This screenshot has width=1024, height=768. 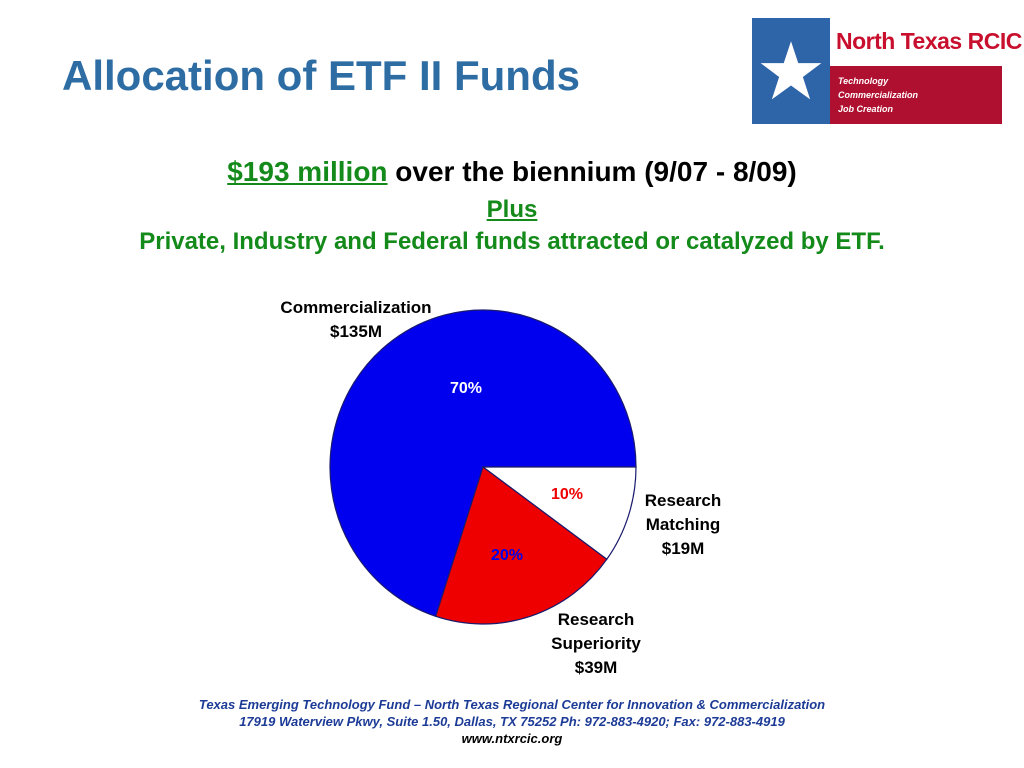 What do you see at coordinates (512, 209) in the screenshot?
I see `plus-text: Plus` at bounding box center [512, 209].